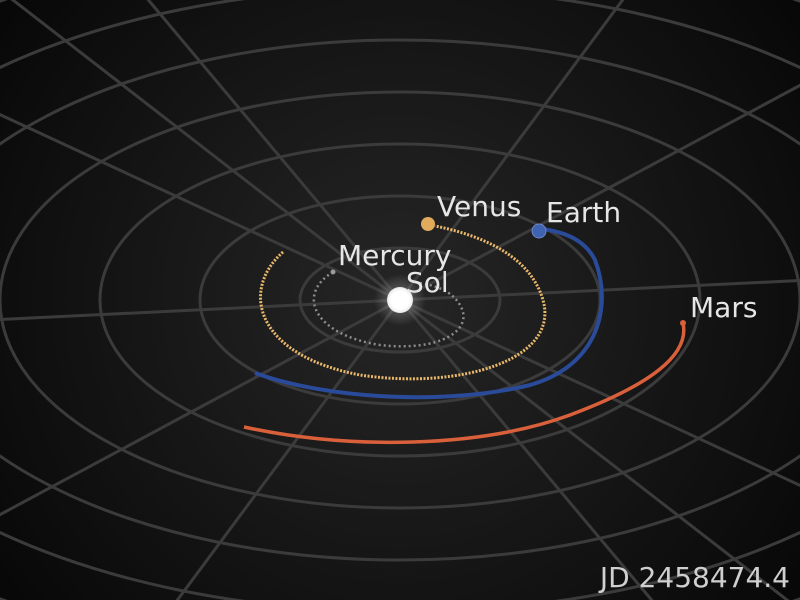  I want to click on sun-icon, so click(400, 300).